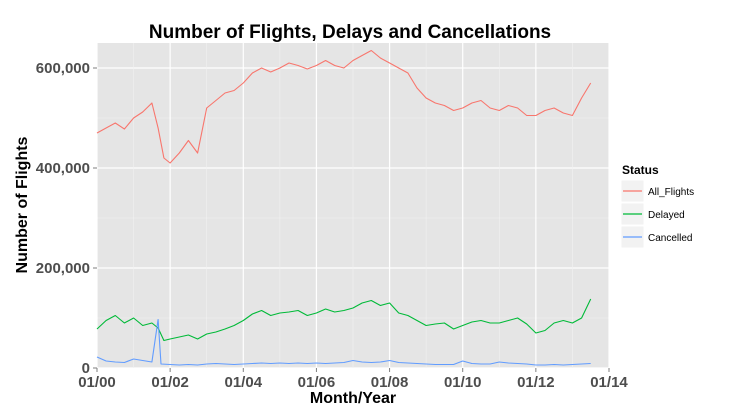  What do you see at coordinates (463, 382) in the screenshot?
I see `x-tick-label: 01/10` at bounding box center [463, 382].